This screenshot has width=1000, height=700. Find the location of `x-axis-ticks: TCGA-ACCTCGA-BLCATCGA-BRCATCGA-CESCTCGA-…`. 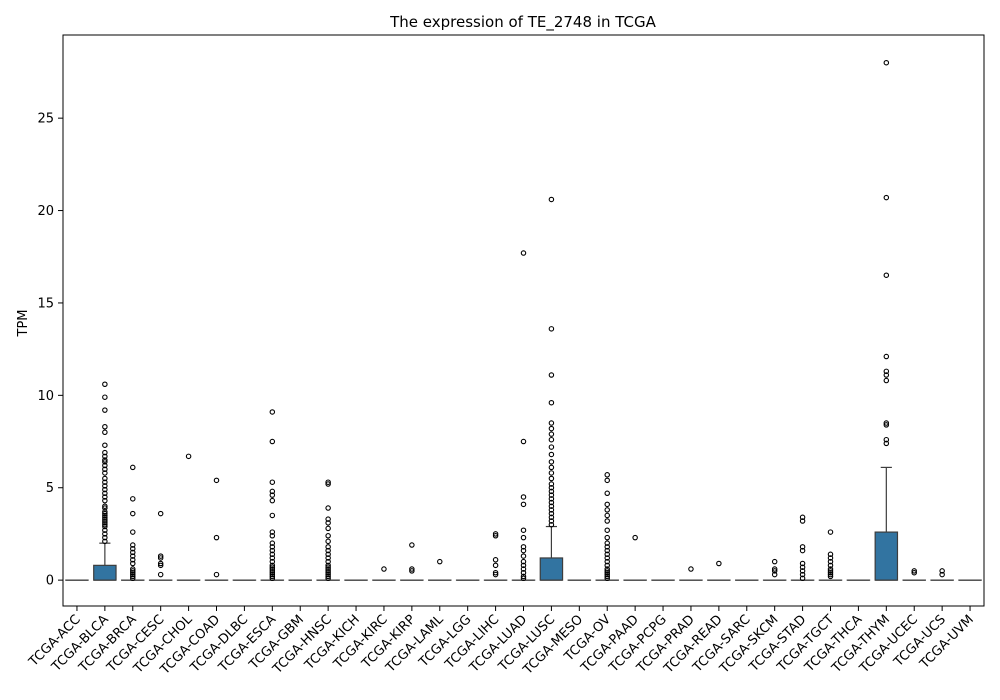

x-axis-ticks: TCGA-ACCTCGA-BLCATCGA-BRCATCGA-CESCTCGA-… is located at coordinates (501, 642).